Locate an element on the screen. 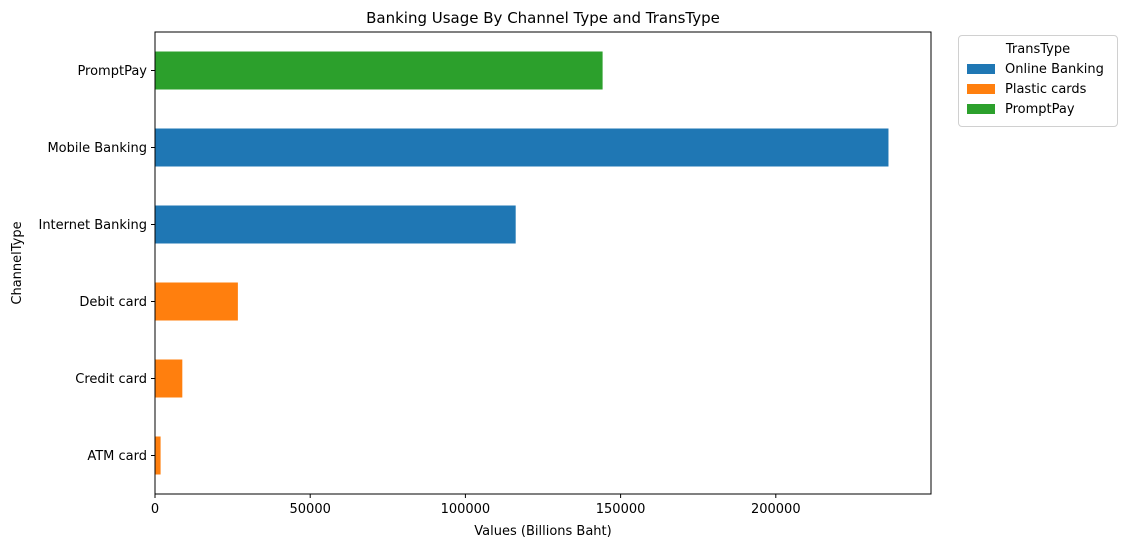 Image resolution: width=1127 pixels, height=547 pixels. legend-label: PromptPay is located at coordinates (1040, 109).